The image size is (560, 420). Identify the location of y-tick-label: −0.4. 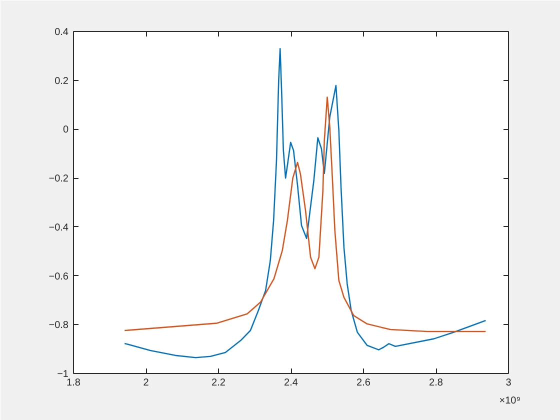
(58, 228).